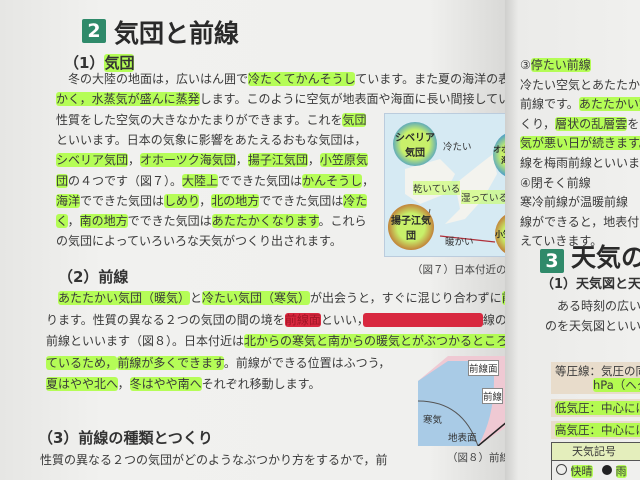  I want to click on highlighted-text: あたたかい気団（暖気）, so click(124, 298).